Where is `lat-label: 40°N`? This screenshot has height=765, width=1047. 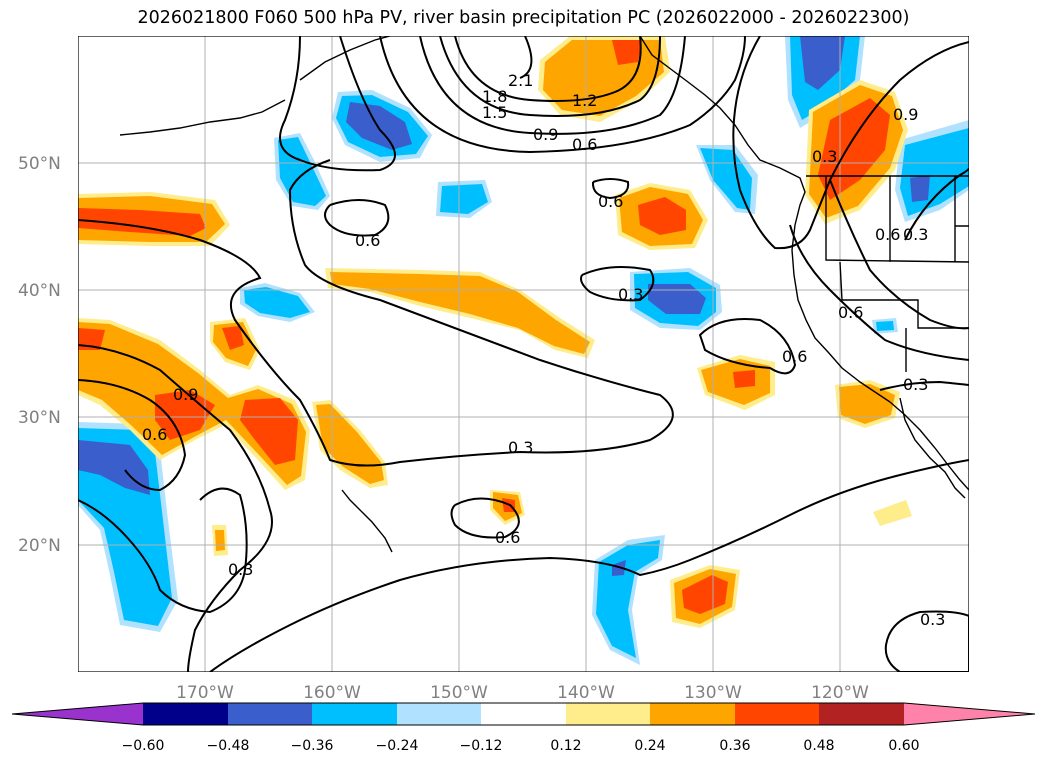 lat-label: 40°N is located at coordinates (39, 291).